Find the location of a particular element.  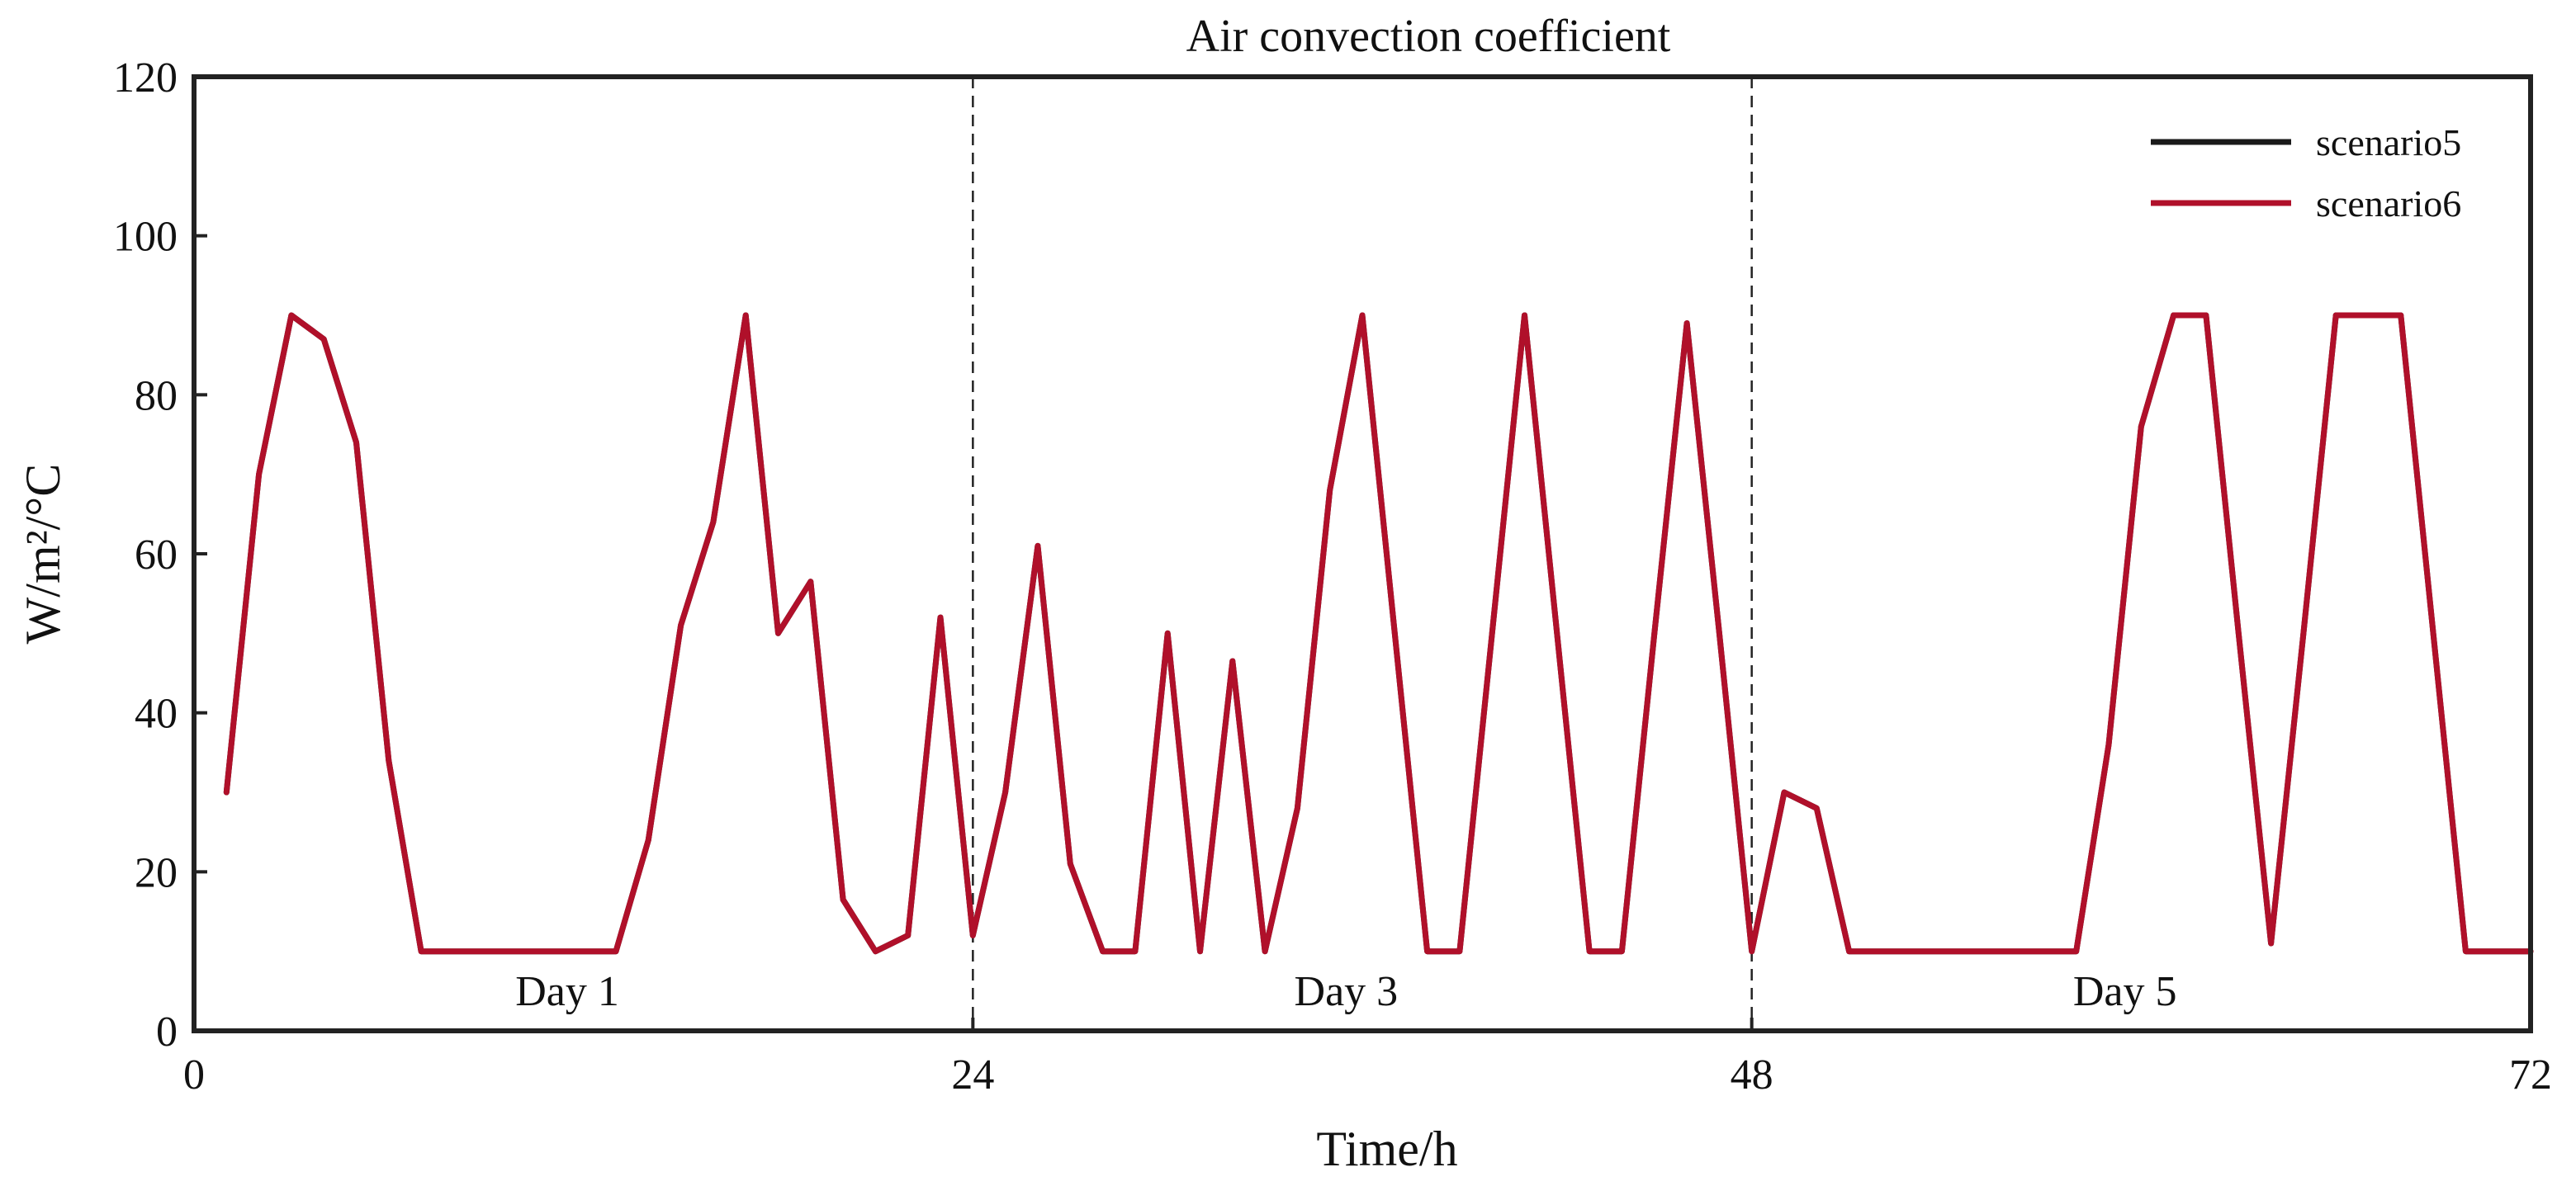

x-tick-label: 72 is located at coordinates (2530, 1075).